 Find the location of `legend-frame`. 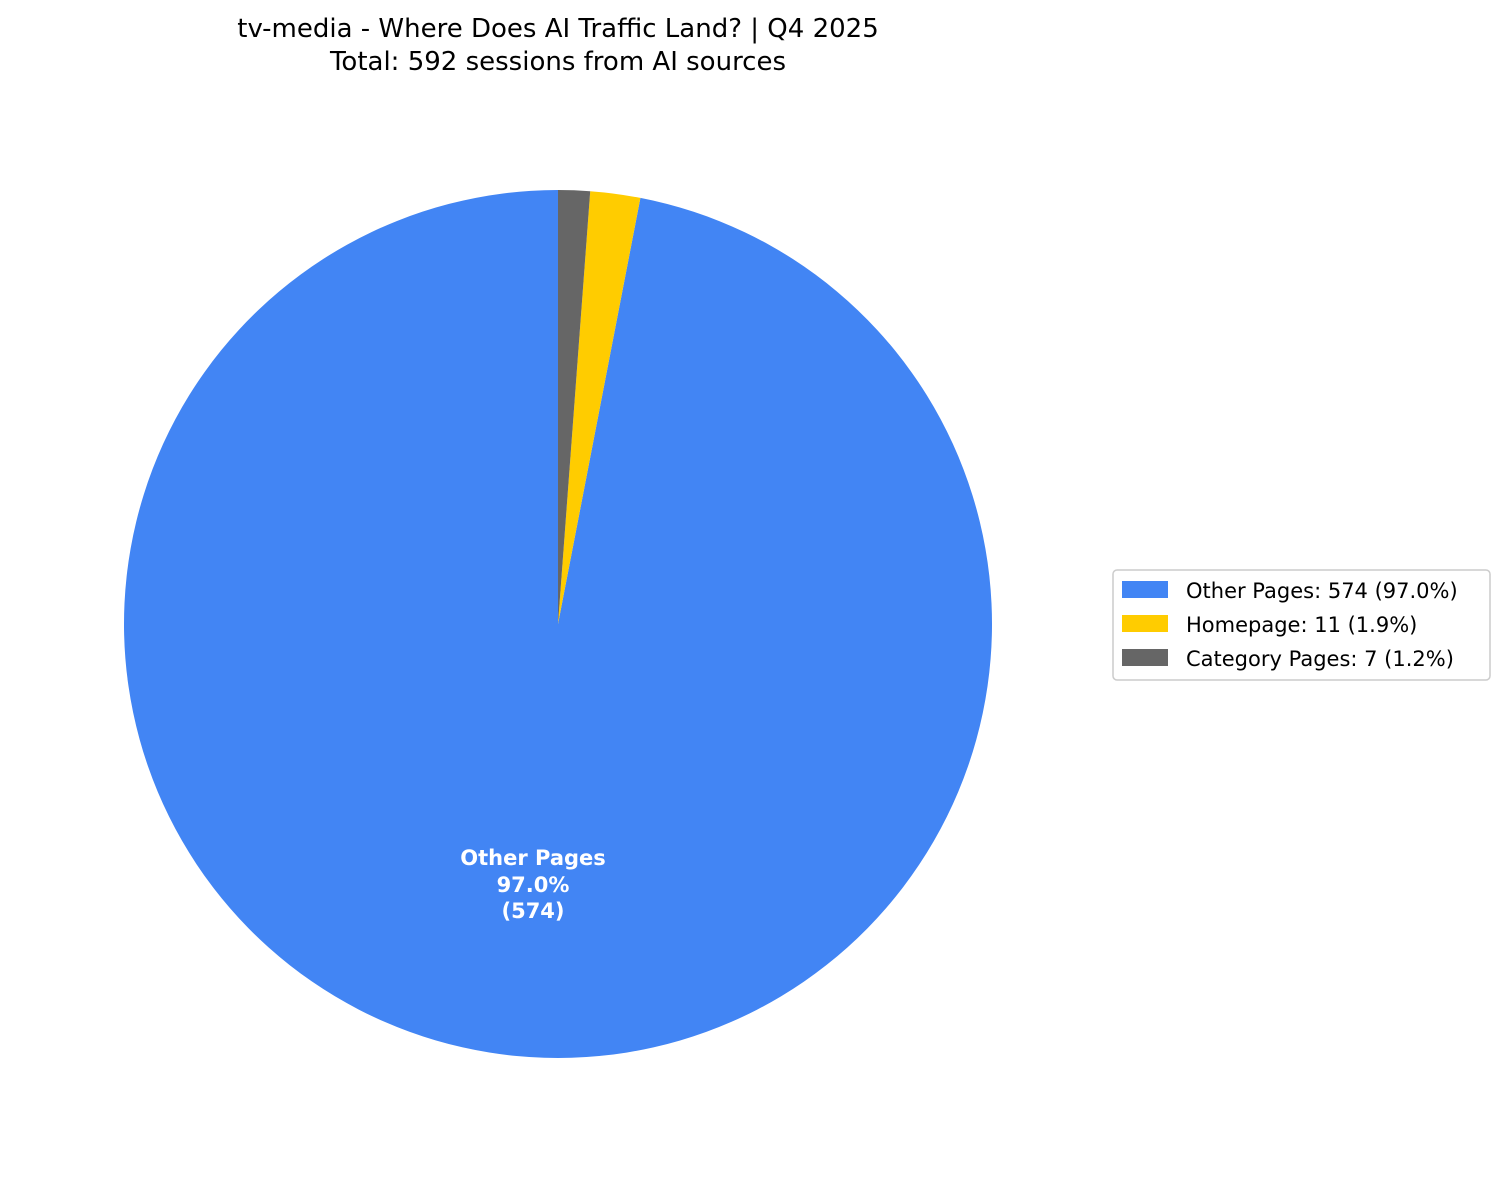

legend-frame is located at coordinates (1301, 625).